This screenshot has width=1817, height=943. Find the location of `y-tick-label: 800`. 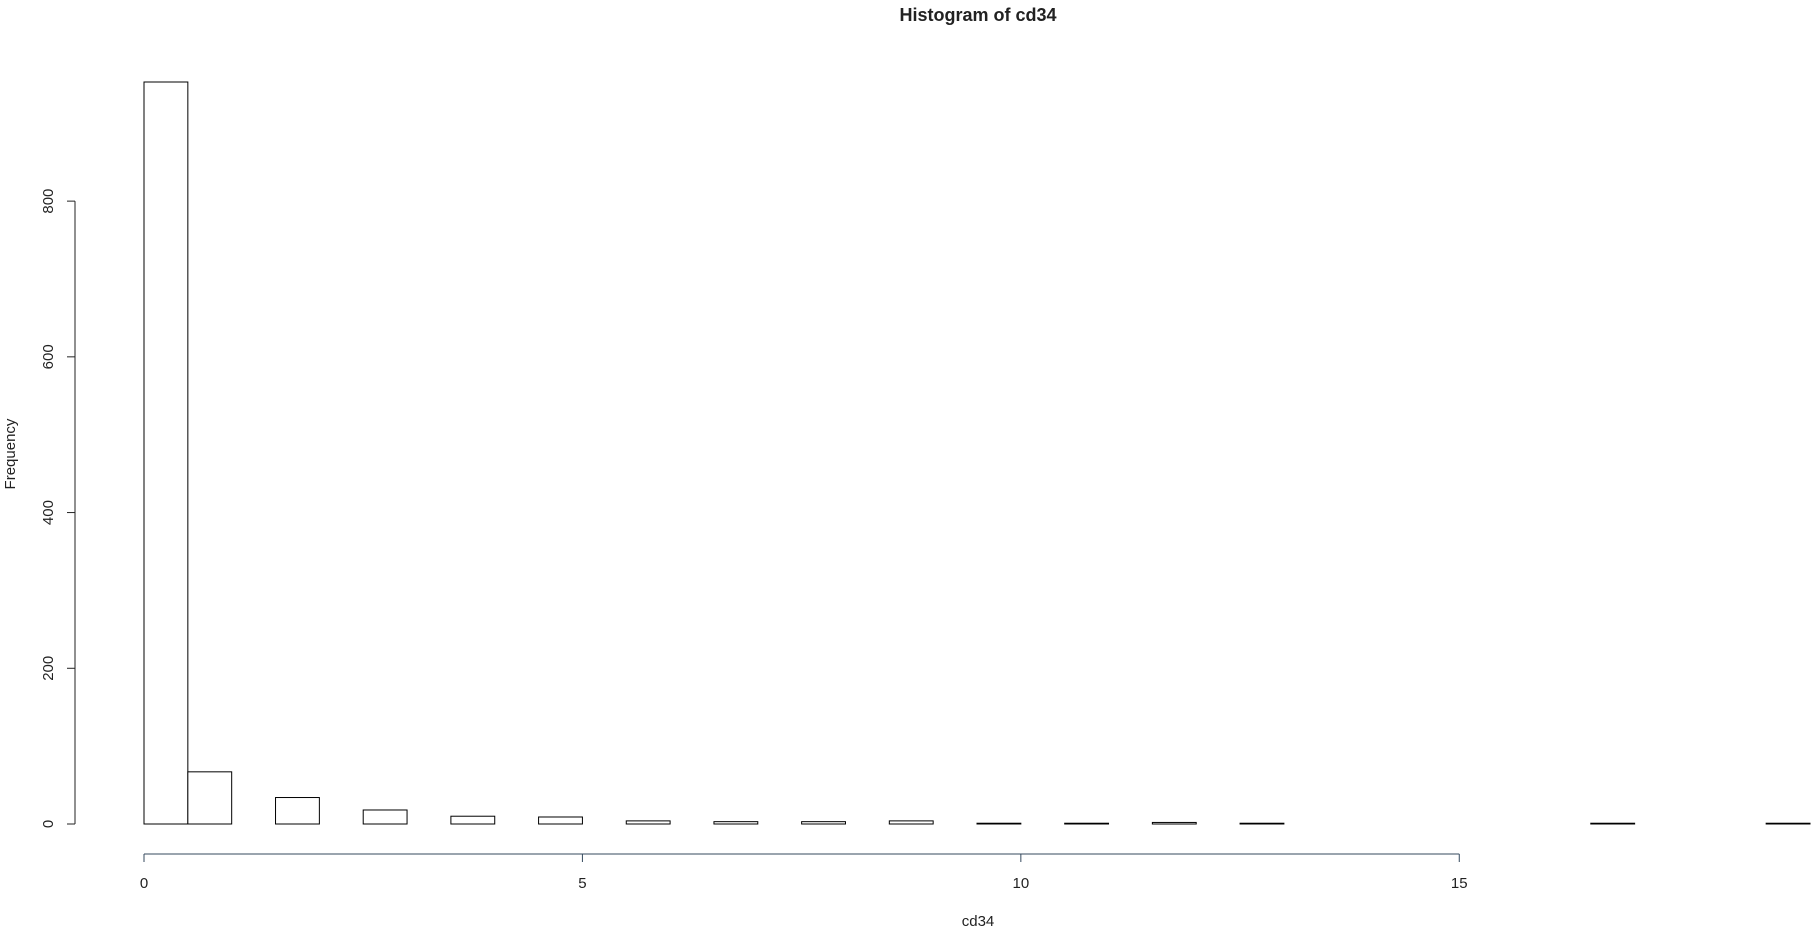

y-tick-label: 800 is located at coordinates (48, 201).